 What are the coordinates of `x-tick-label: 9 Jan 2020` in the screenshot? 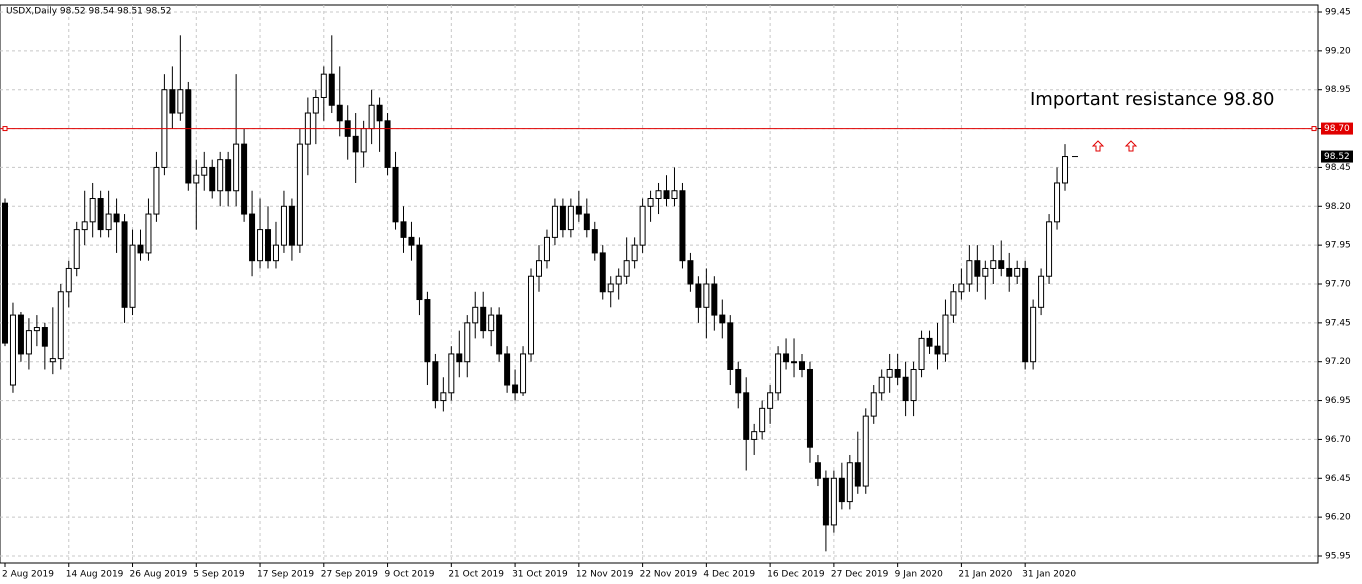 It's located at (919, 575).